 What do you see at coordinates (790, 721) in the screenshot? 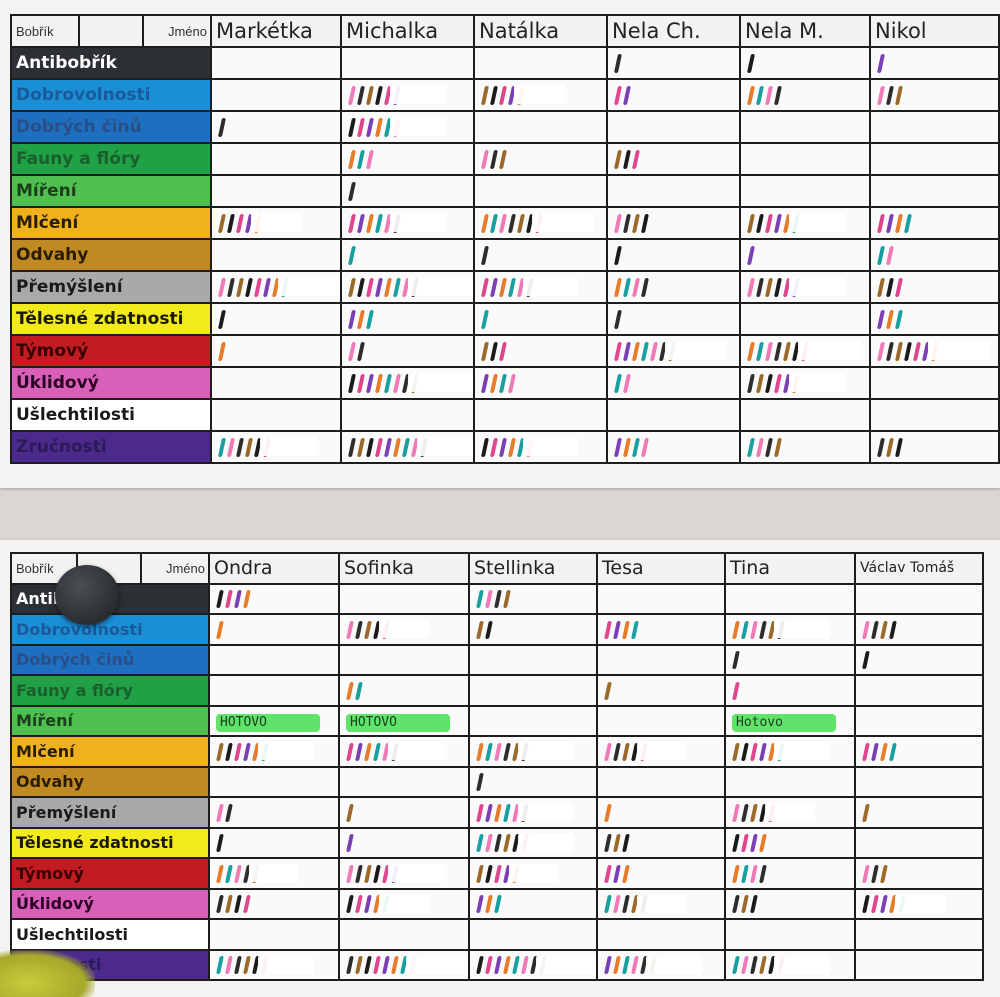
I see `tally-marks: Hotovo` at bounding box center [790, 721].